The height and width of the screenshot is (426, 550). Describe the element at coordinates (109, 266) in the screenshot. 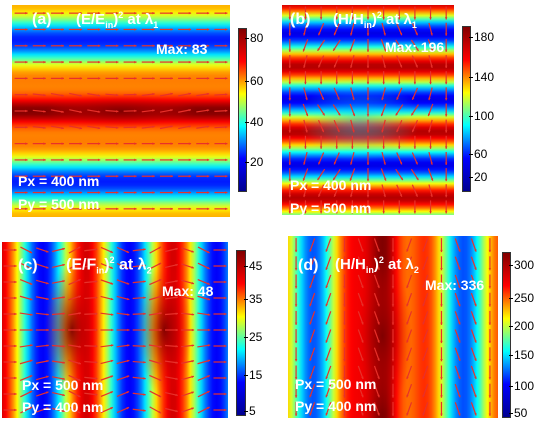

I see `panel-title: (E/Fin)2 at λ2` at that location.